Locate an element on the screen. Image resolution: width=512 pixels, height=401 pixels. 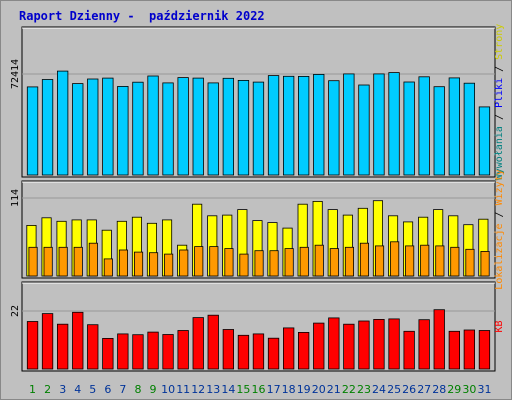
bar-top-Wywołania-1 is located at coordinates (32, 131).